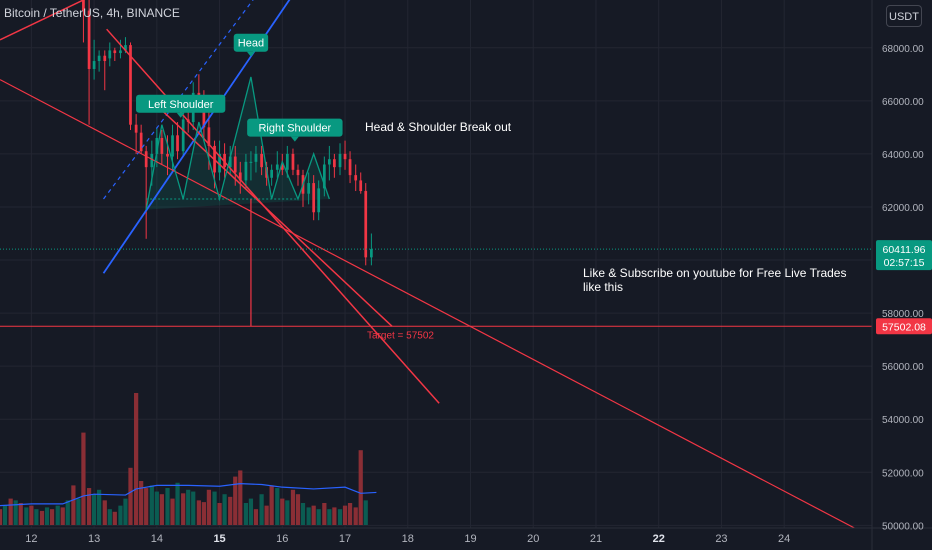 The height and width of the screenshot is (550, 932). I want to click on price-axis-panel, so click(902, 275).